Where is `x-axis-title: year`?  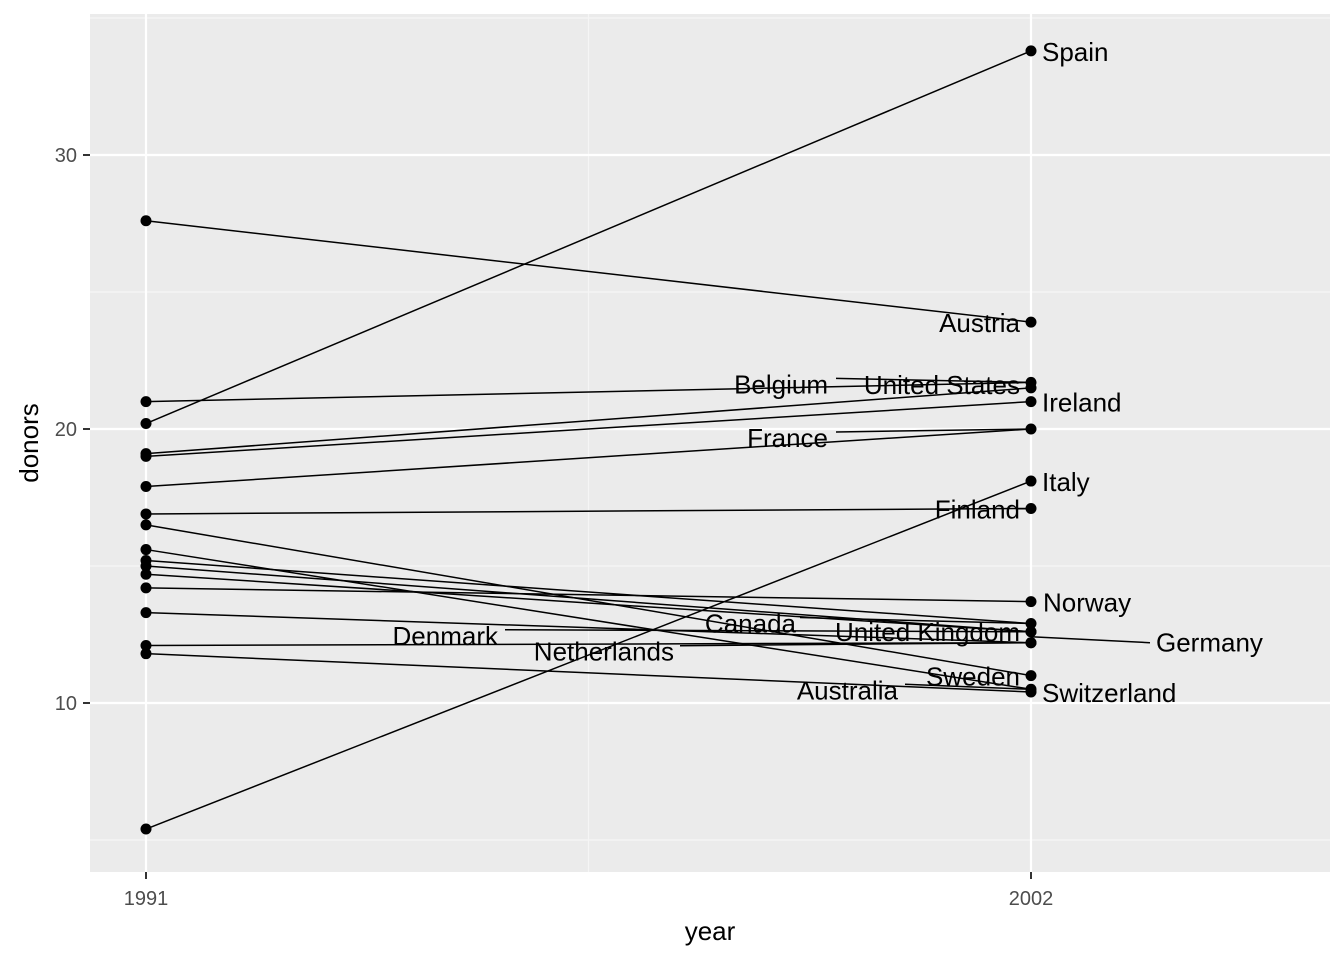 x-axis-title: year is located at coordinates (710, 931).